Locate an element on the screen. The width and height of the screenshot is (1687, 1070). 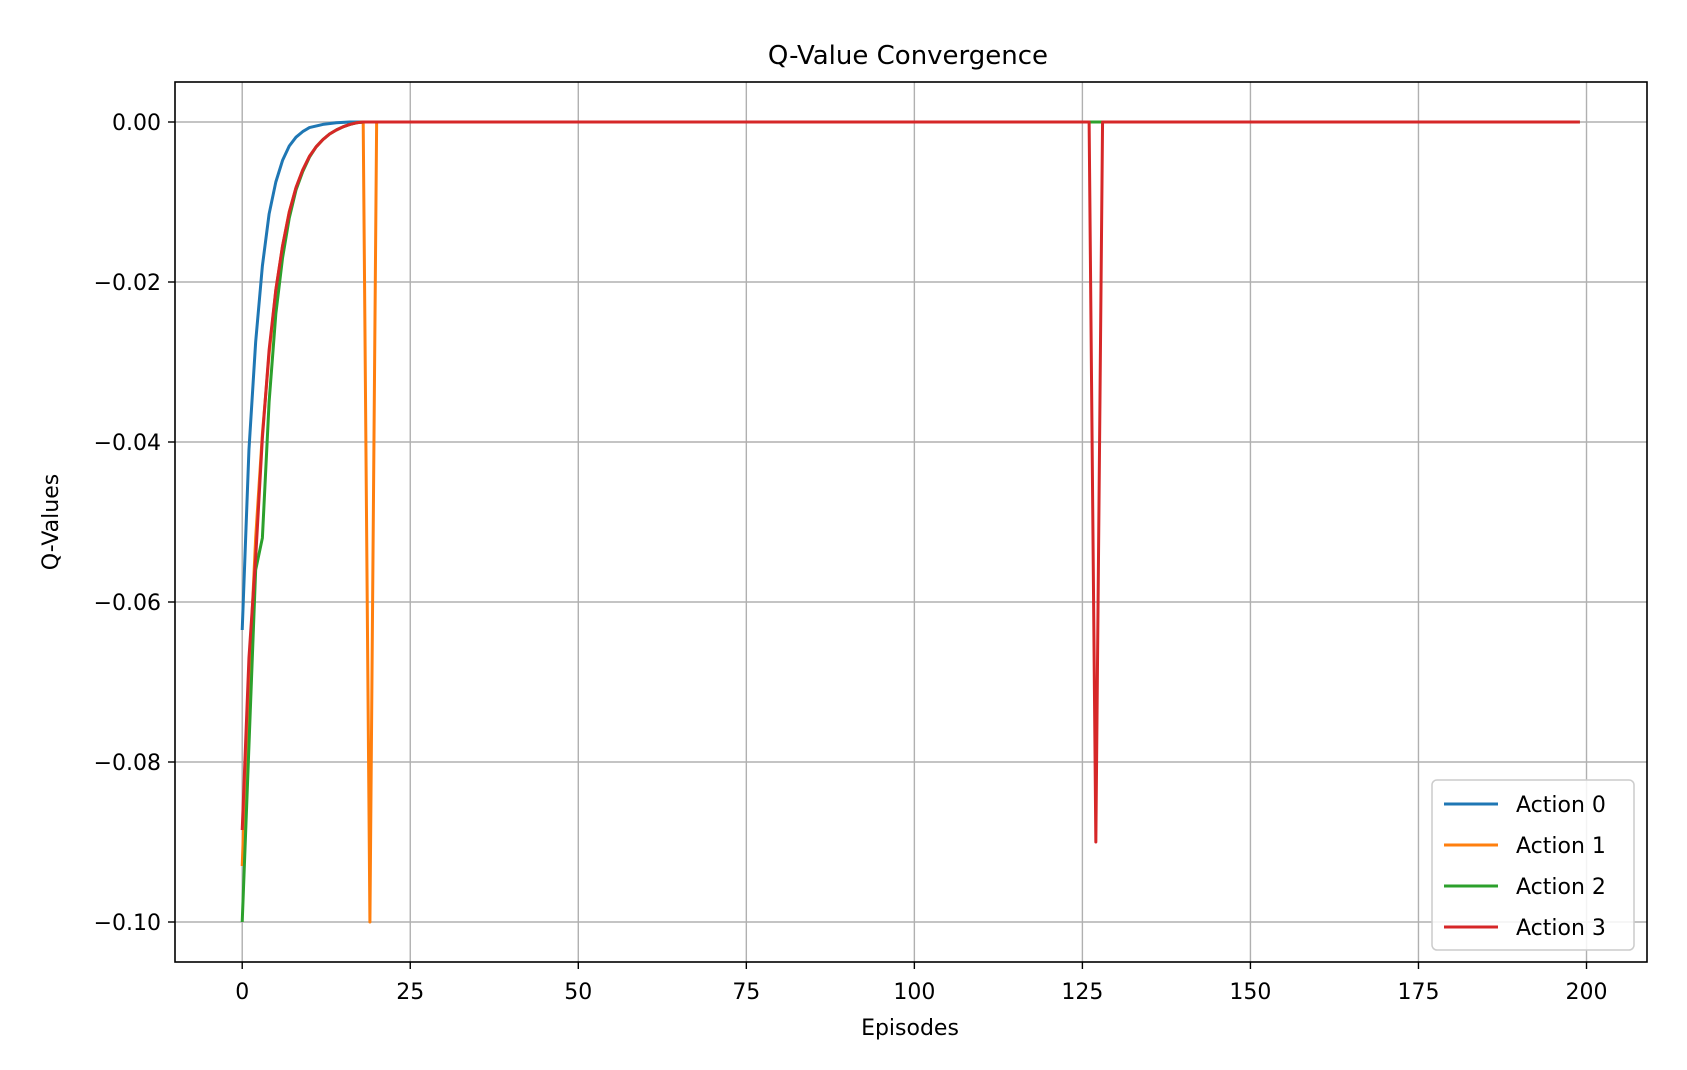
y-tick-label: 0.00 is located at coordinates (136, 123).